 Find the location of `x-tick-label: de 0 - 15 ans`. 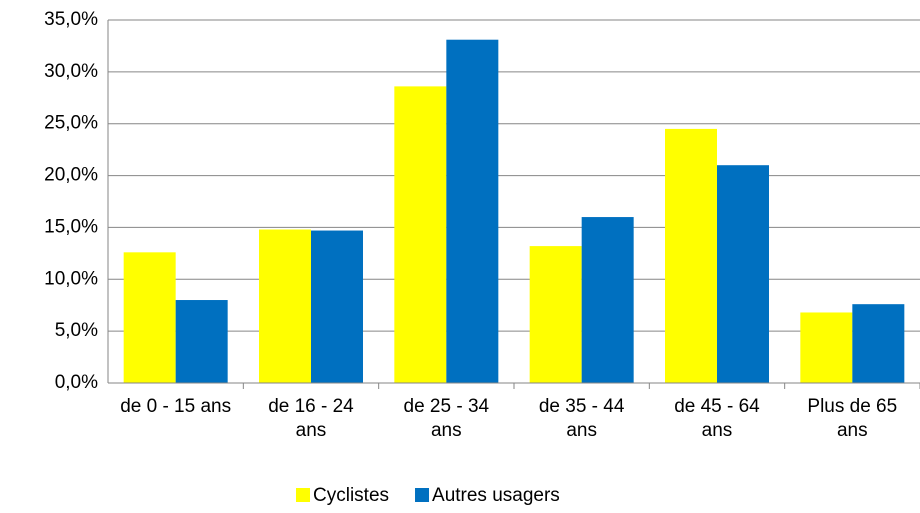

x-tick-label: de 0 - 15 ans is located at coordinates (176, 406).